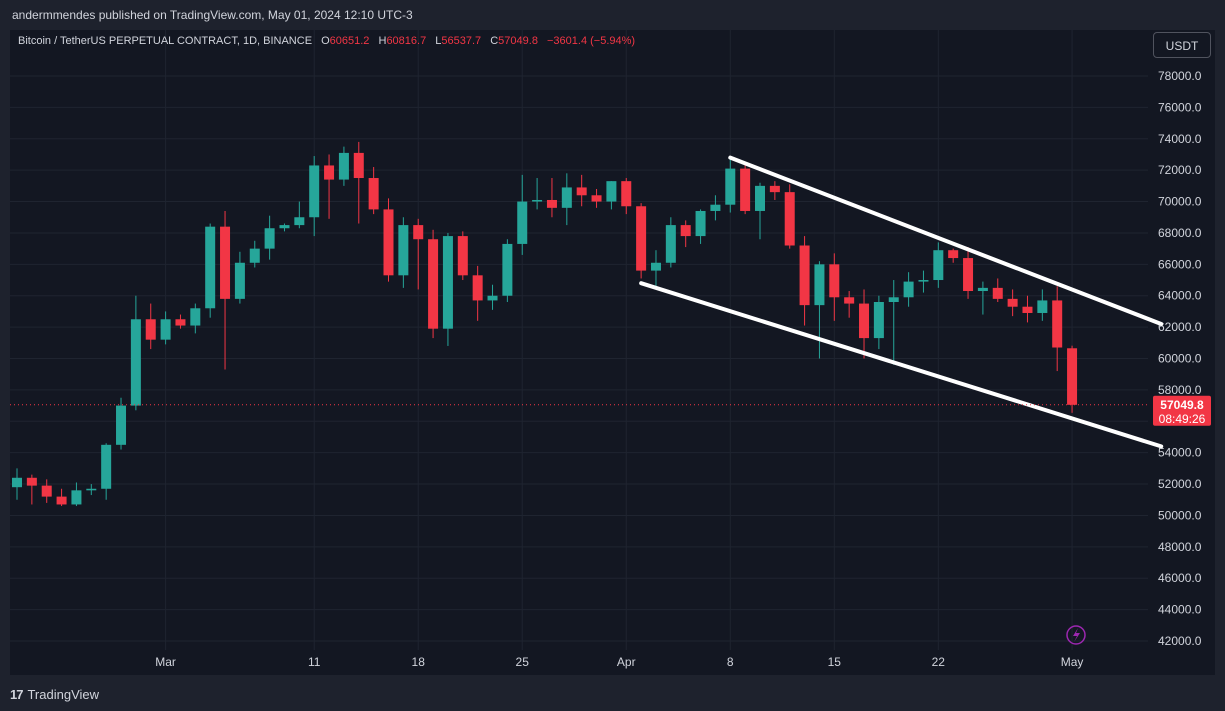 The height and width of the screenshot is (711, 1225). Describe the element at coordinates (1180, 264) in the screenshot. I see `price-tick-label: 66000.0` at that location.